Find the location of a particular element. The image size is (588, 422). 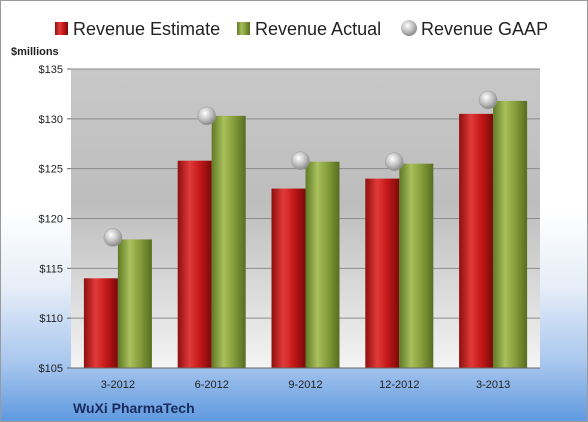

y-tick-label: $110 is located at coordinates (51, 319).